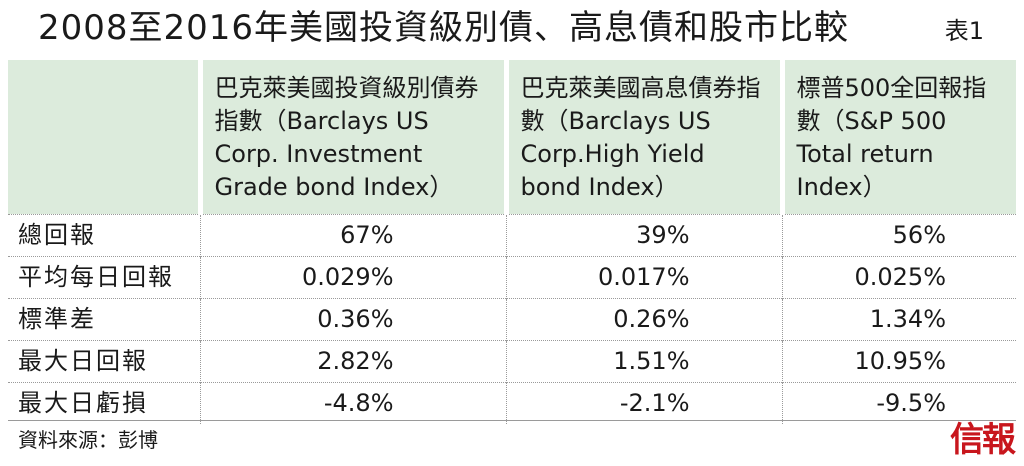  I want to click on table-cell: 10.95%, so click(898, 361).